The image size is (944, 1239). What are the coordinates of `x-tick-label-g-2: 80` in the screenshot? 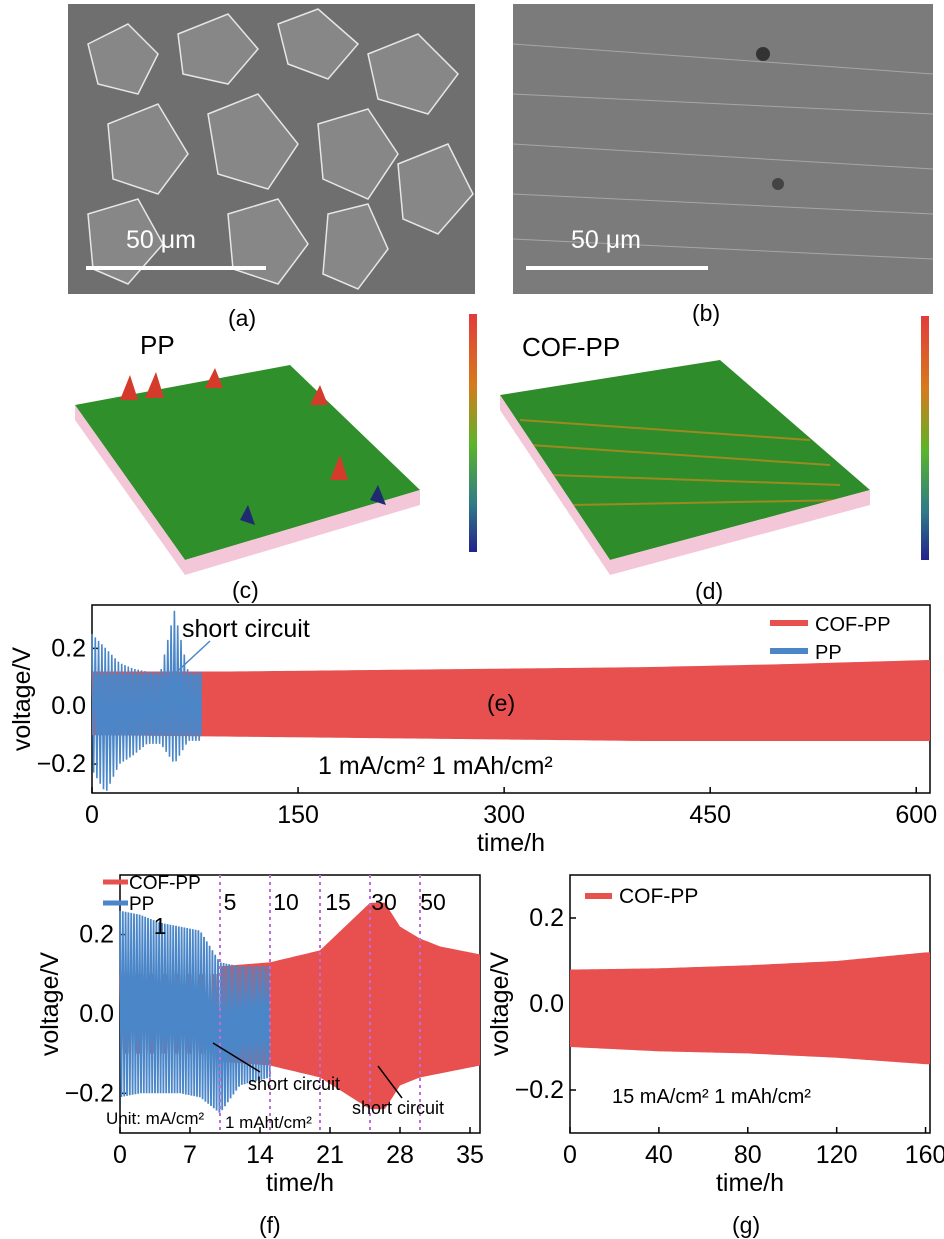 It's located at (748, 1155).